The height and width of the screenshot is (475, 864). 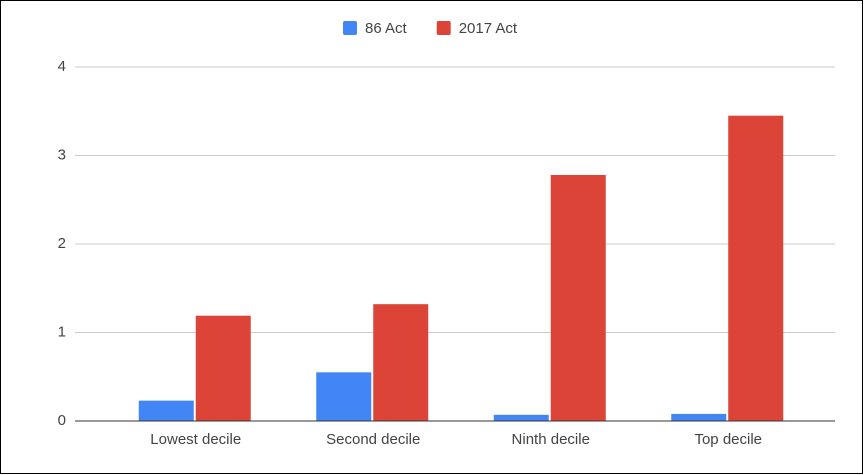 I want to click on x-tick-label: Top decile, so click(x=728, y=439).